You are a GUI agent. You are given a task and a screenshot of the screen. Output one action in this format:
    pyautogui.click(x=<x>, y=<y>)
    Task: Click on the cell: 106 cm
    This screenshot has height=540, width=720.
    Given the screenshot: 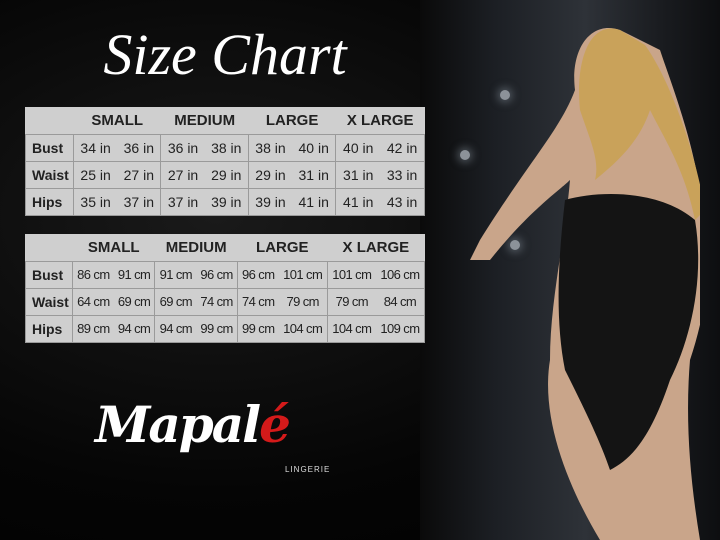 What is the action you would take?
    pyautogui.click(x=400, y=274)
    